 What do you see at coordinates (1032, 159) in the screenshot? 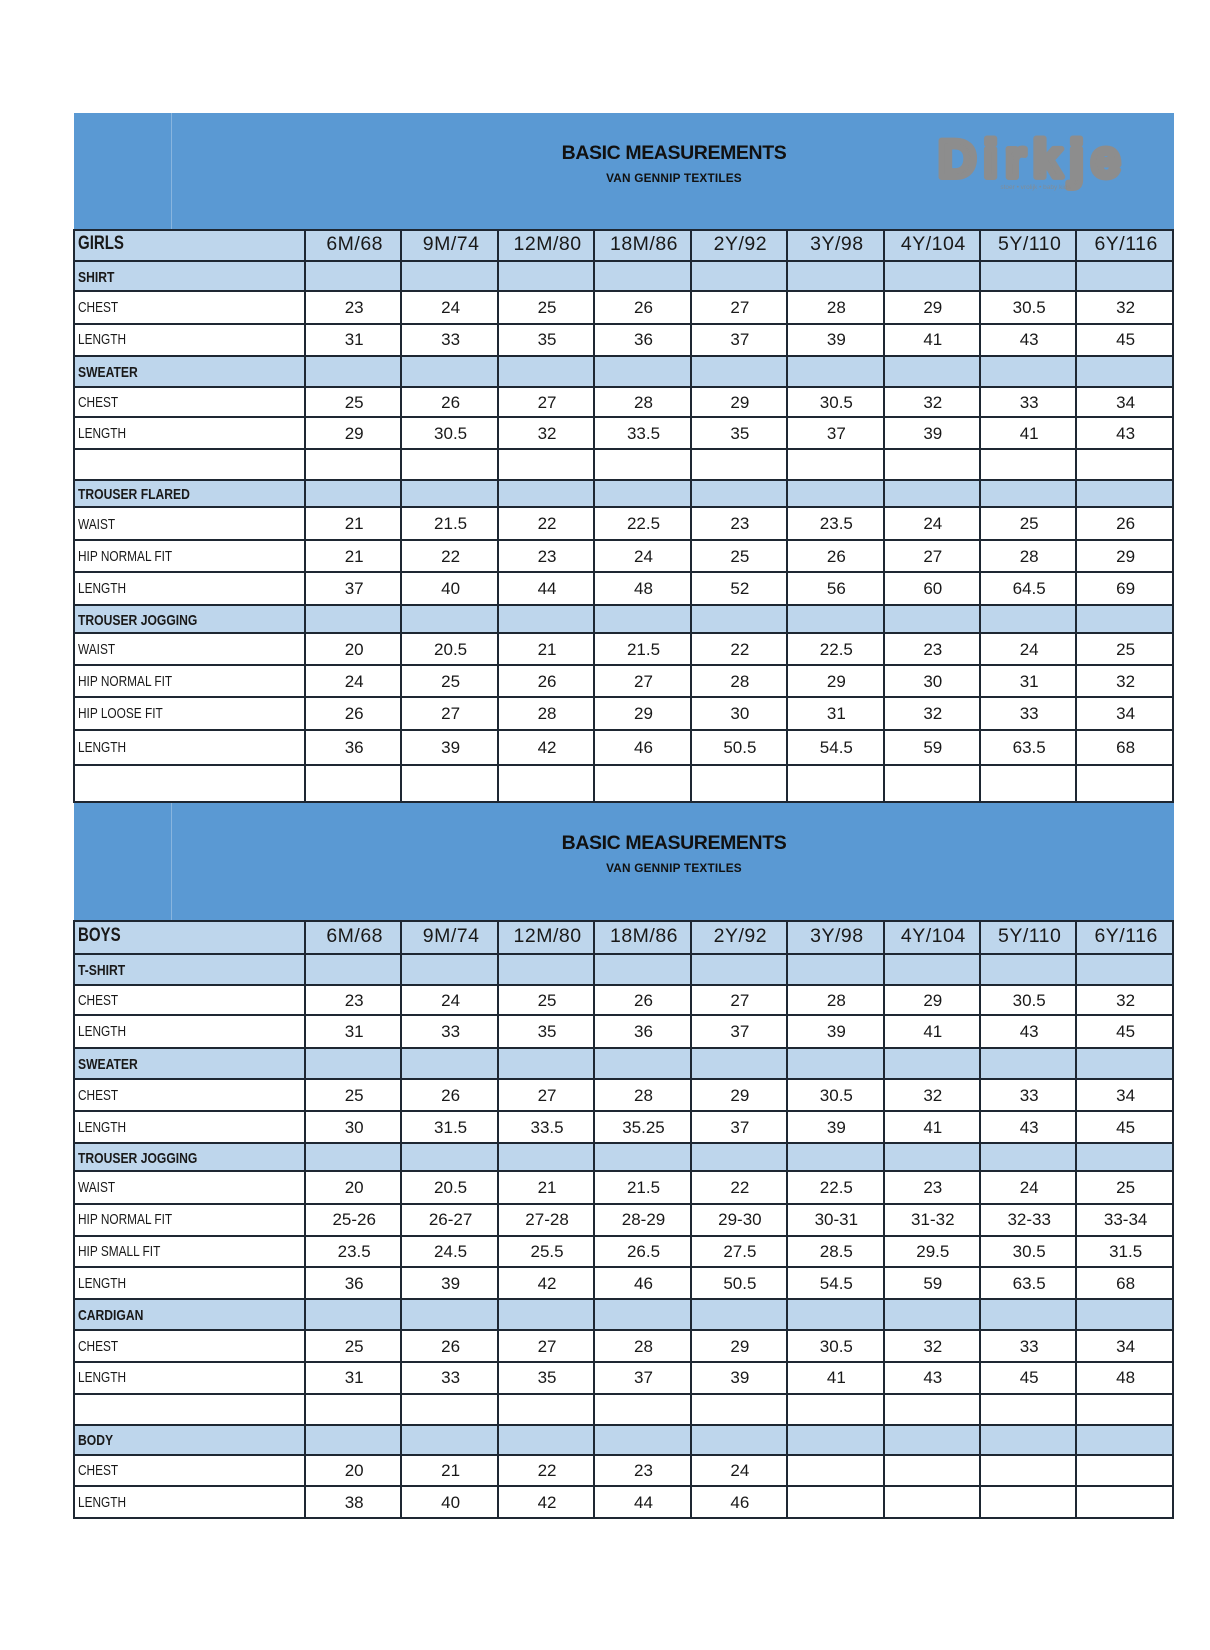
I see `svg-text: Dirkje` at bounding box center [1032, 159].